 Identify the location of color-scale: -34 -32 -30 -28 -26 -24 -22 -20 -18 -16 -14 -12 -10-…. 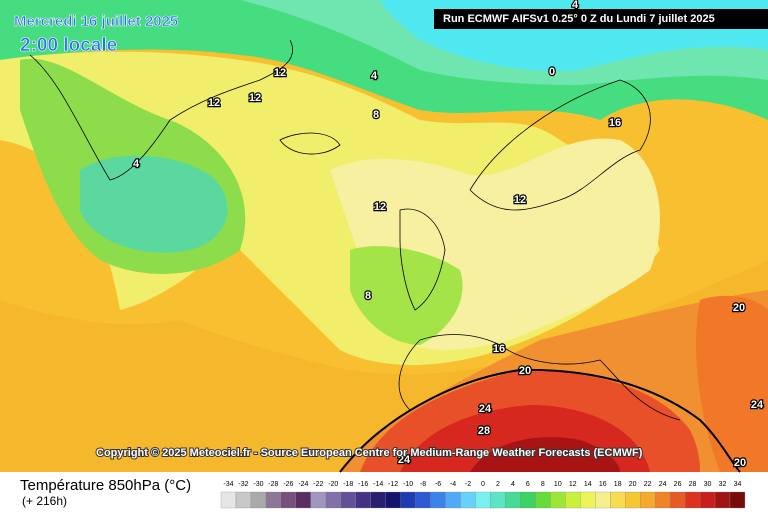
(483, 495).